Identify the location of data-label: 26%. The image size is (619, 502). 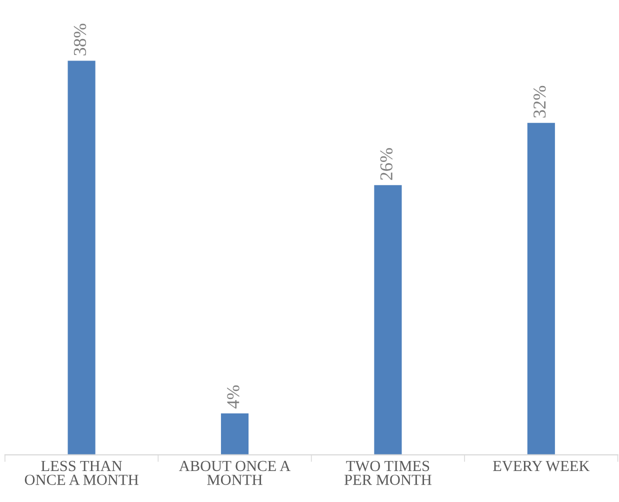
(386, 164).